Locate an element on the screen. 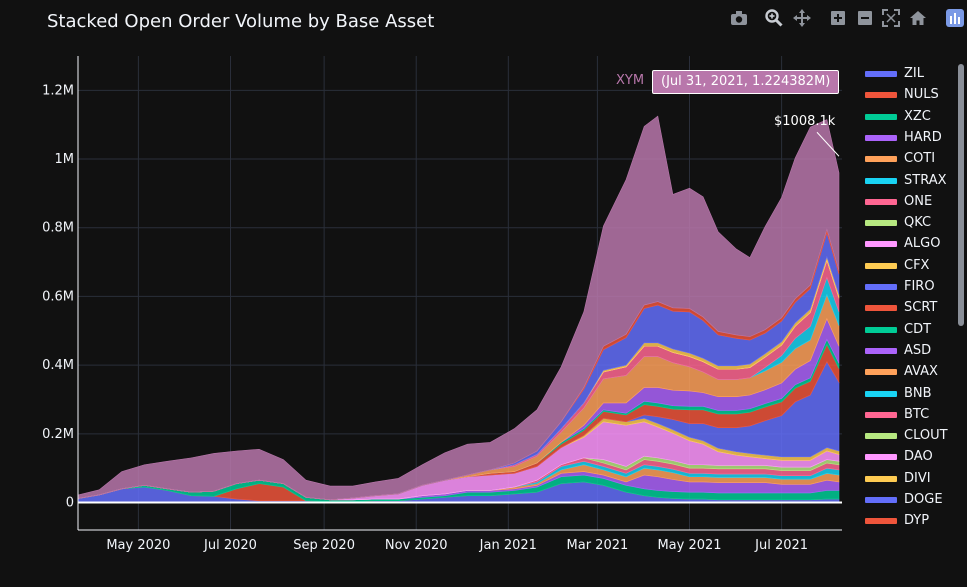 Image resolution: width=967 pixels, height=587 pixels. legend-label: FIRO is located at coordinates (919, 286).